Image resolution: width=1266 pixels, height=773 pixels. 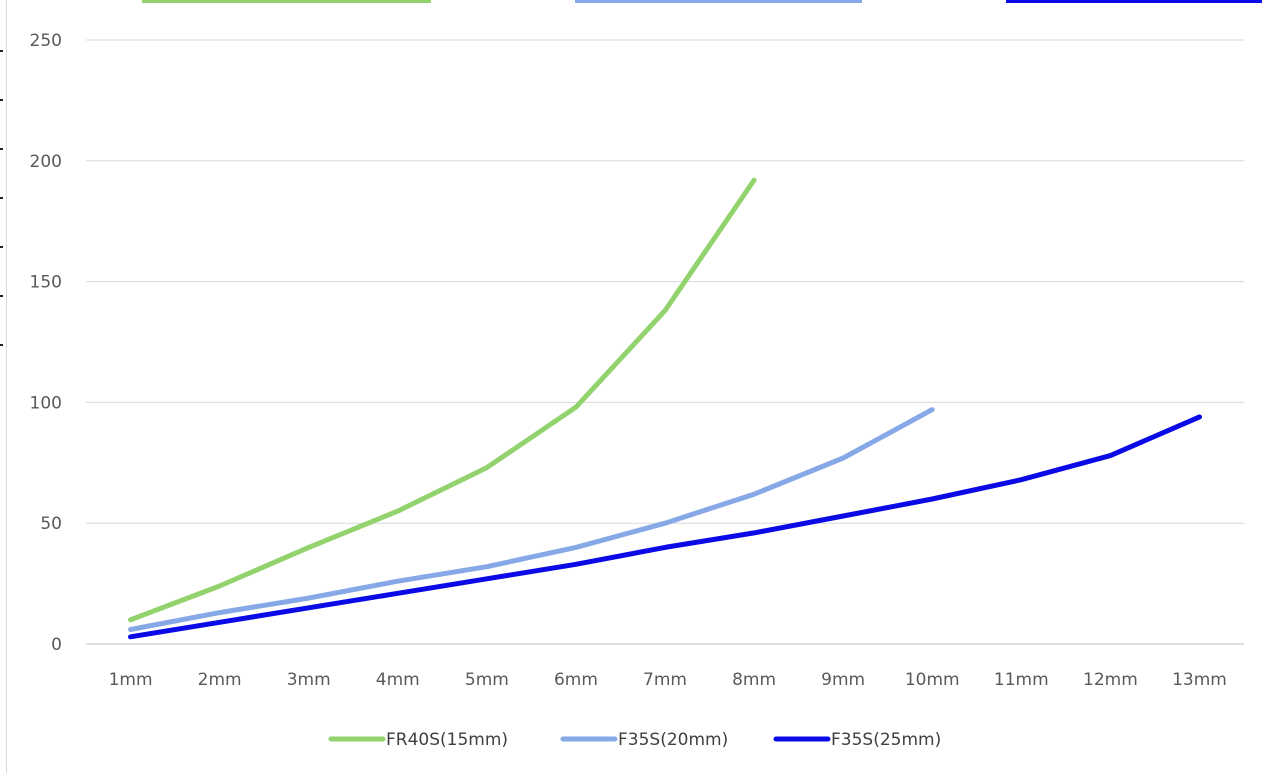 I want to click on legend-label: F35S(20mm), so click(x=673, y=740).